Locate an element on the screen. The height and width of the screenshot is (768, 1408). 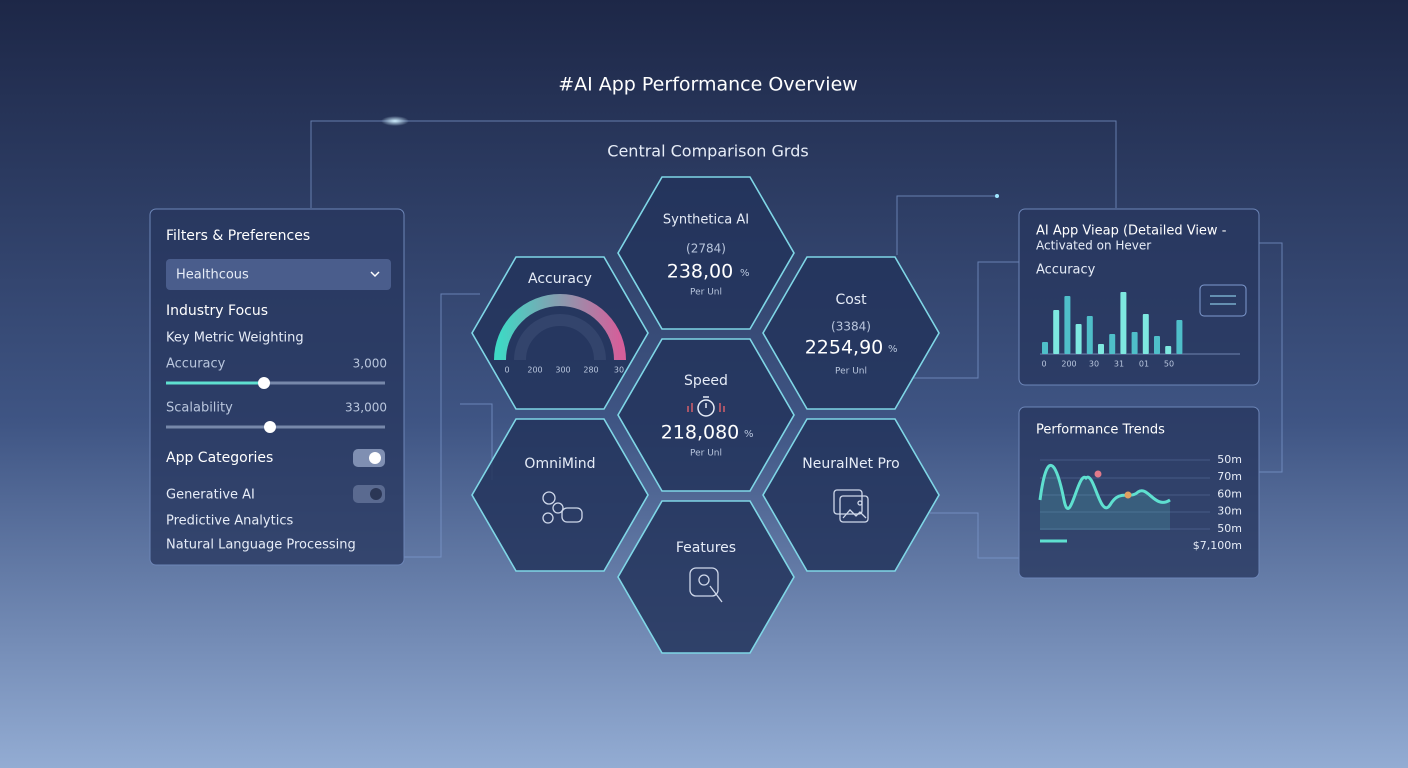
trend-label: 70m is located at coordinates (1229, 476).